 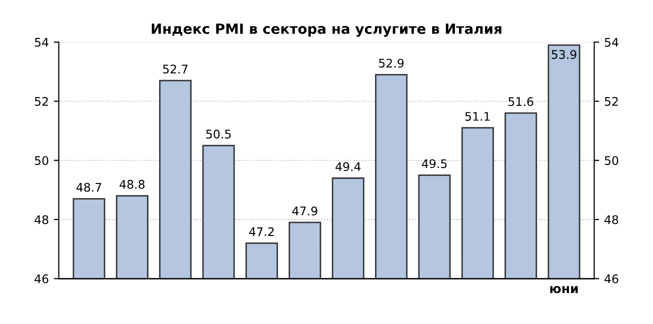 What do you see at coordinates (348, 167) in the screenshot?
I see `data-label: 49.4` at bounding box center [348, 167].